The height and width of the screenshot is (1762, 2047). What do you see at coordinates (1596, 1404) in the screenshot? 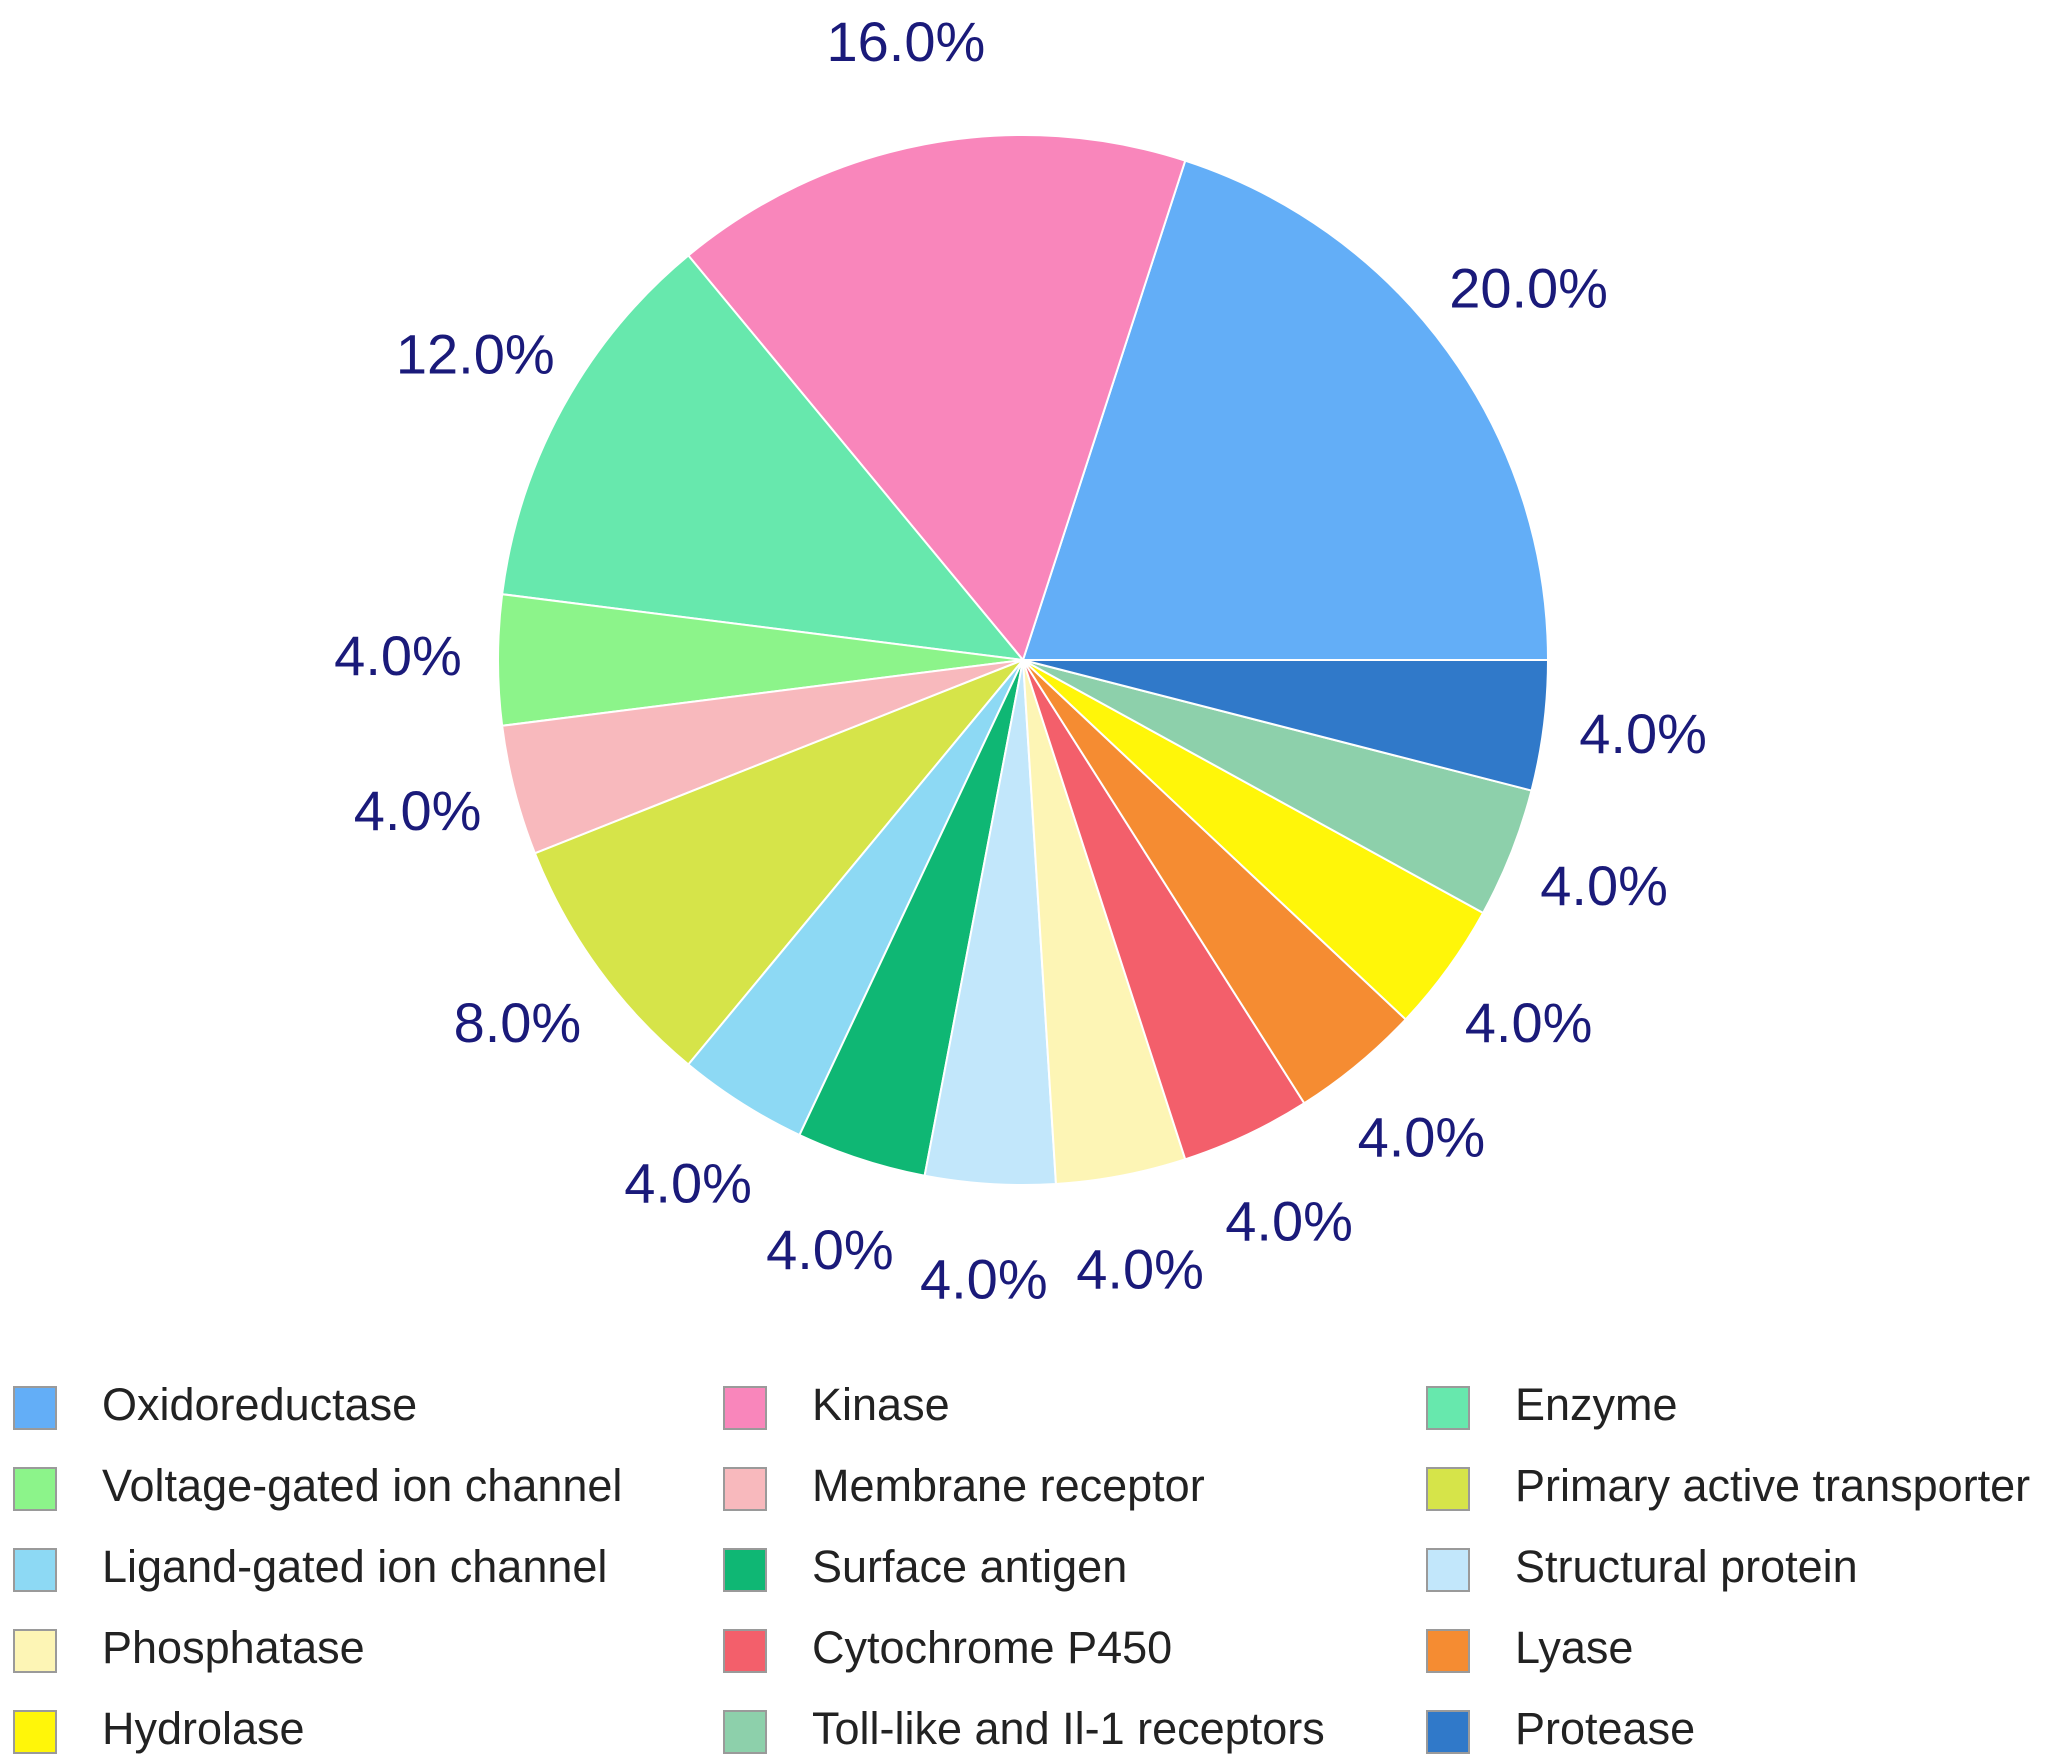
I see `legend-label-enzyme: Enzyme` at bounding box center [1596, 1404].